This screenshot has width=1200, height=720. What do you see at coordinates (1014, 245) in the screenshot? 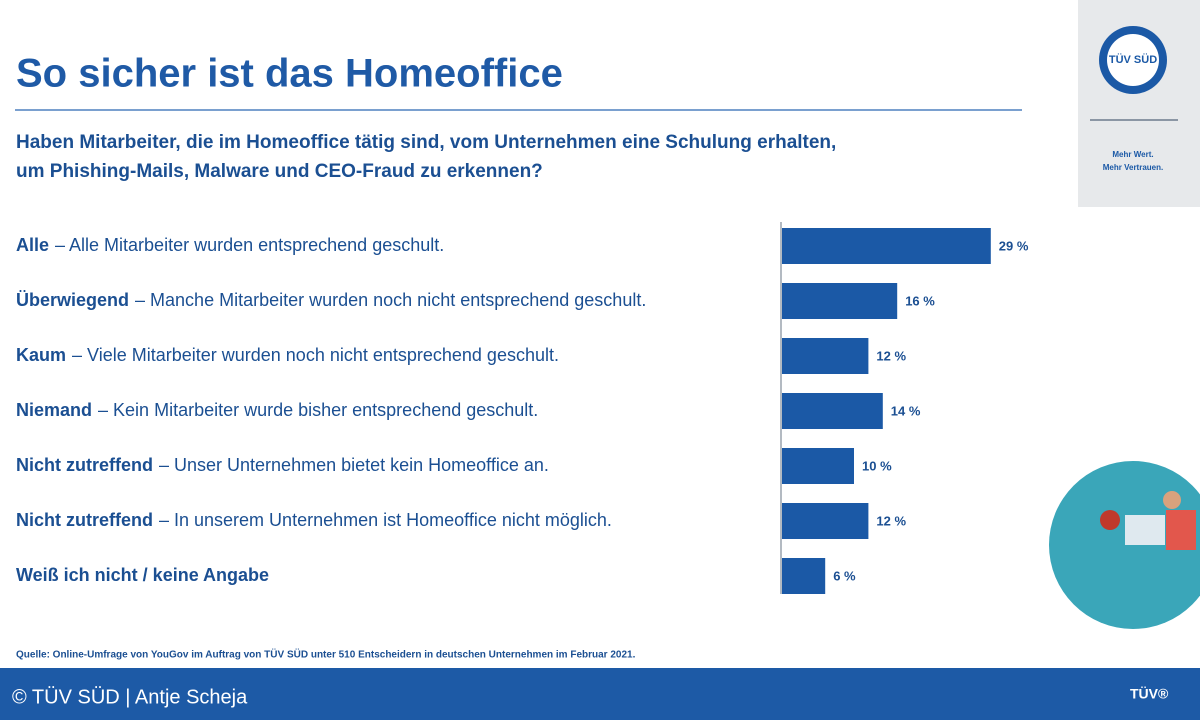
I see `value-label: 29 %` at bounding box center [1014, 245].